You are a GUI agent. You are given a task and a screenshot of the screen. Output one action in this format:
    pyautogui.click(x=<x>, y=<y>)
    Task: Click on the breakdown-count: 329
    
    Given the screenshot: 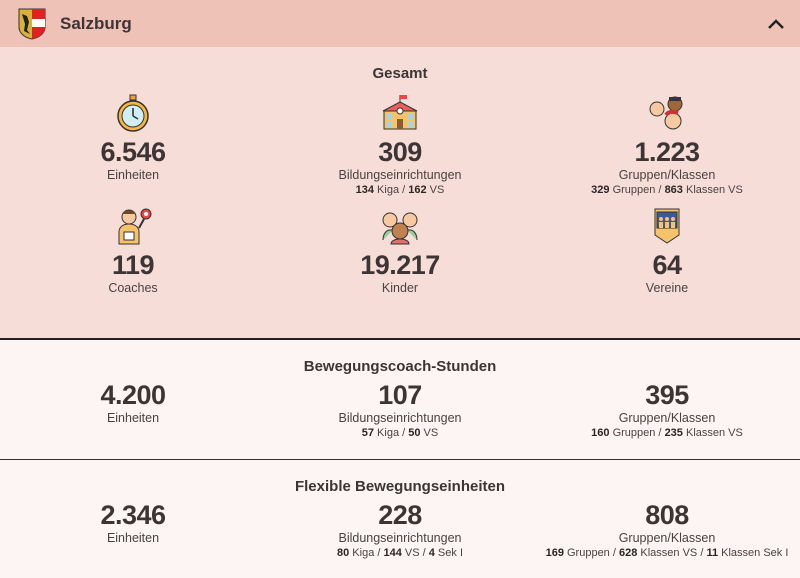 What is the action you would take?
    pyautogui.click(x=600, y=190)
    